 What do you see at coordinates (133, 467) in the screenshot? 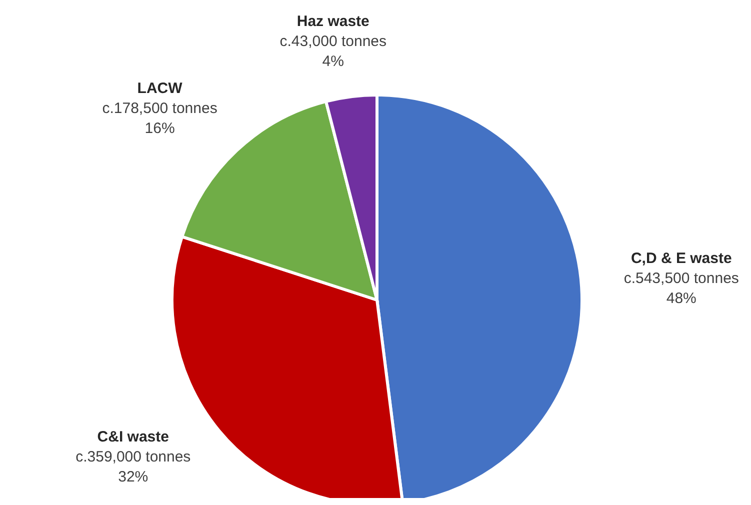
I see `data-label: c.359,000 tonnes 32%` at bounding box center [133, 467].